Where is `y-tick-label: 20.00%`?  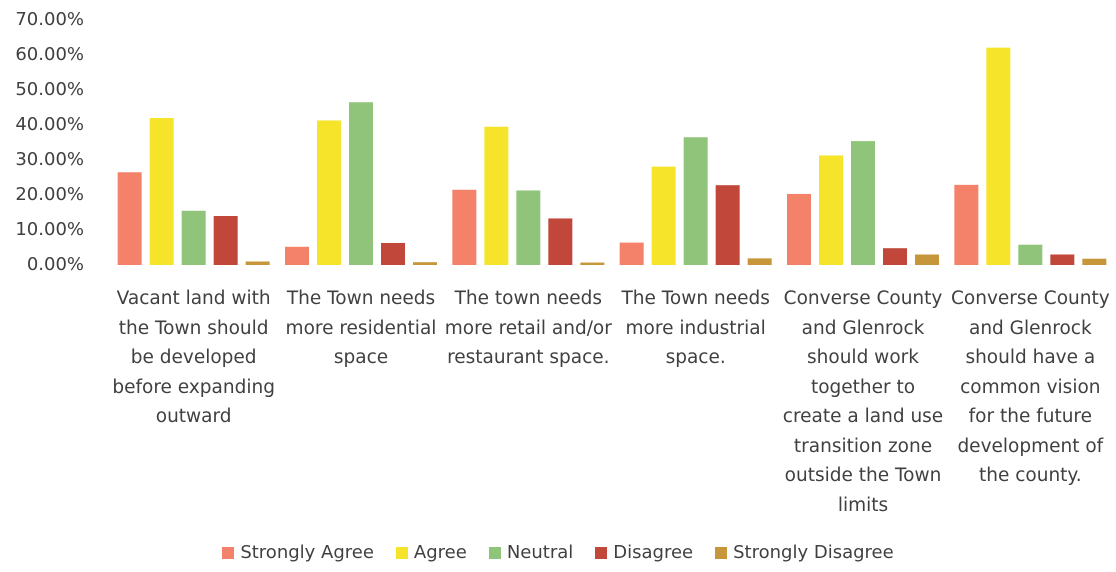 y-tick-label: 20.00% is located at coordinates (49, 194).